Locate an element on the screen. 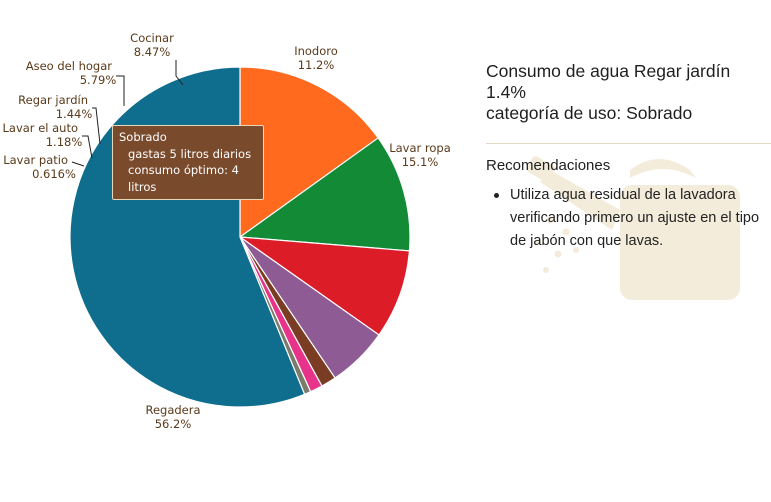 The height and width of the screenshot is (502, 771). slice-label-value: 1.44% is located at coordinates (74, 114).